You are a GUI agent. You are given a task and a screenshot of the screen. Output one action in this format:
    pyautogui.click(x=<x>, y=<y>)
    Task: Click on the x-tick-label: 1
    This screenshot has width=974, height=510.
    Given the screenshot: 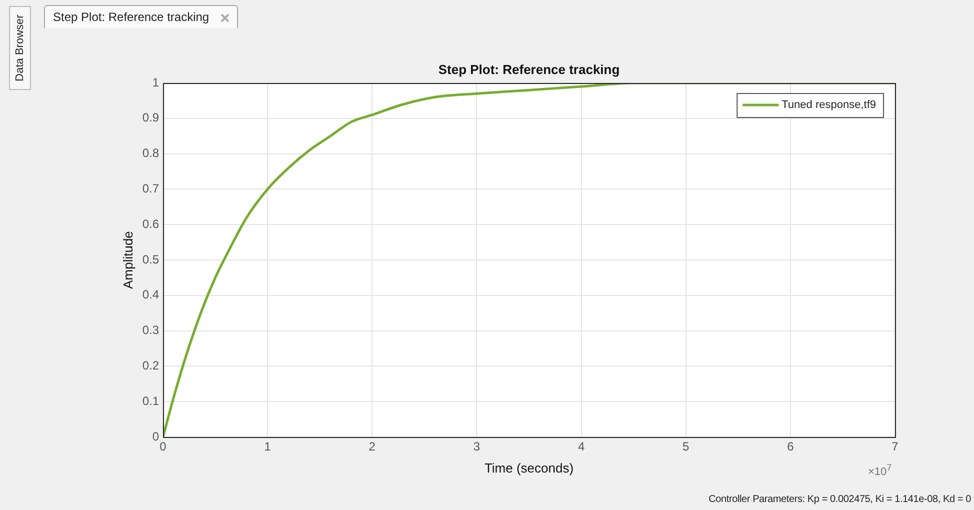 What is the action you would take?
    pyautogui.click(x=268, y=447)
    